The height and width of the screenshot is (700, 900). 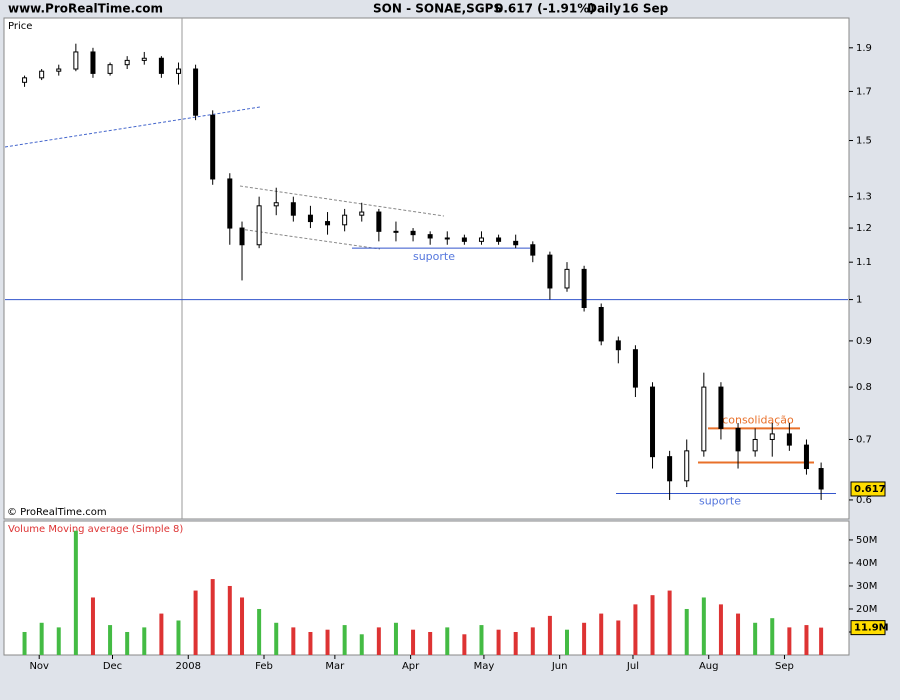 I want to click on trend-line, so click(x=132, y=127).